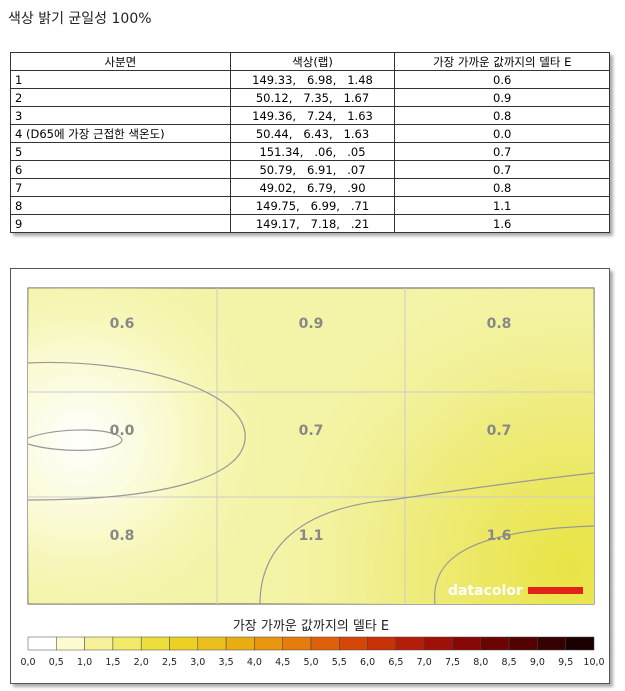 The height and width of the screenshot is (691, 625). I want to click on table-cell: 149.17, 7.18, .21, so click(312, 223).